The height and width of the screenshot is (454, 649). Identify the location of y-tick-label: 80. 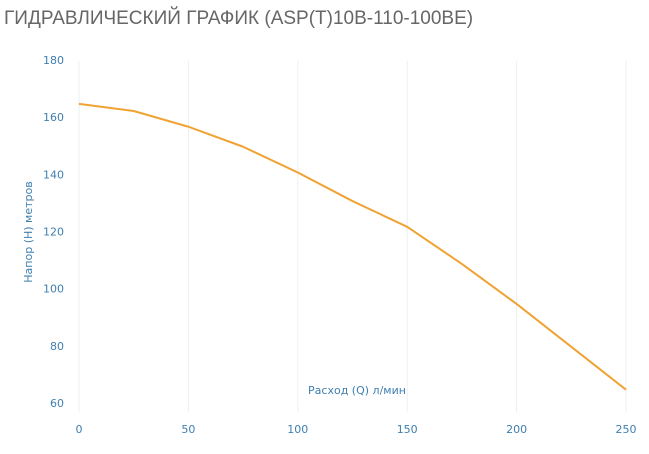
(57, 346).